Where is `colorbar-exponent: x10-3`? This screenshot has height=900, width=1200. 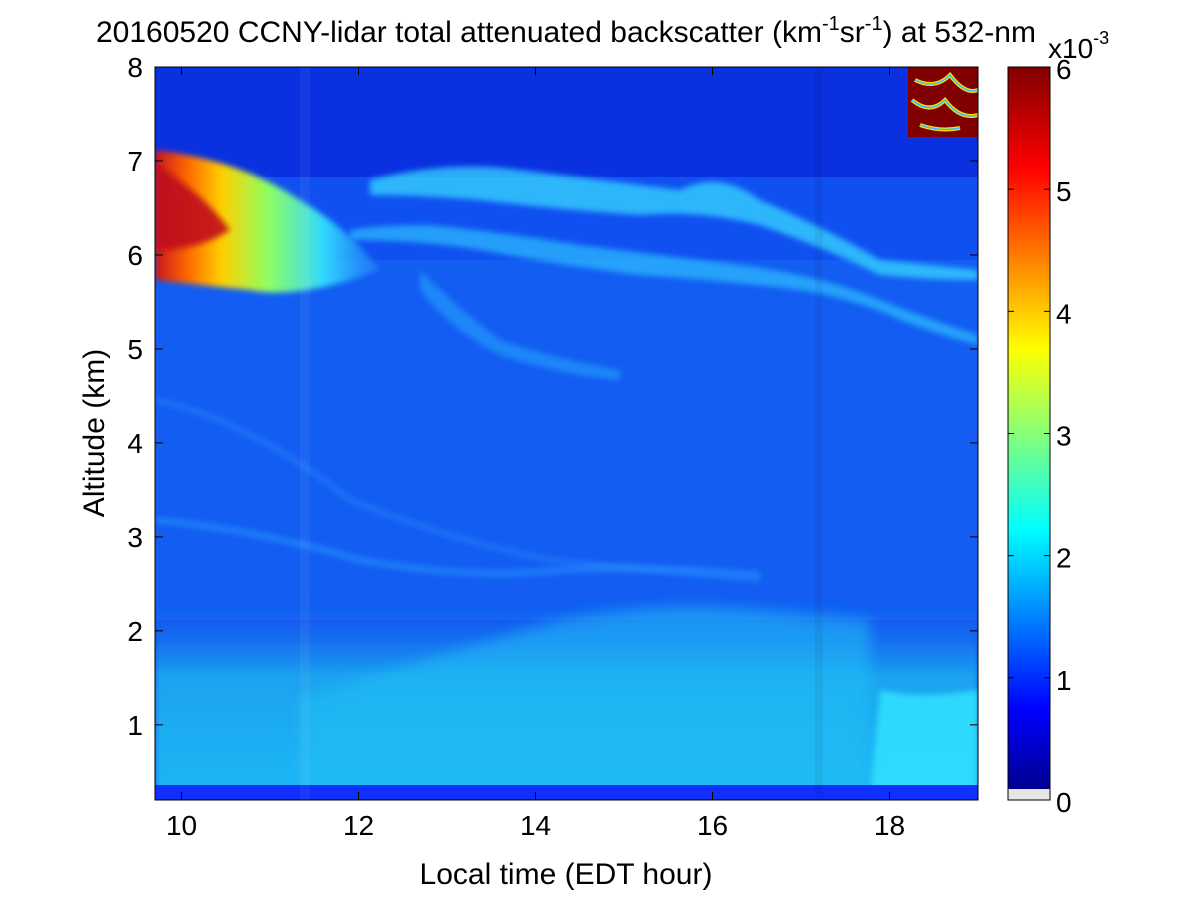
colorbar-exponent: x10-3 is located at coordinates (1078, 46).